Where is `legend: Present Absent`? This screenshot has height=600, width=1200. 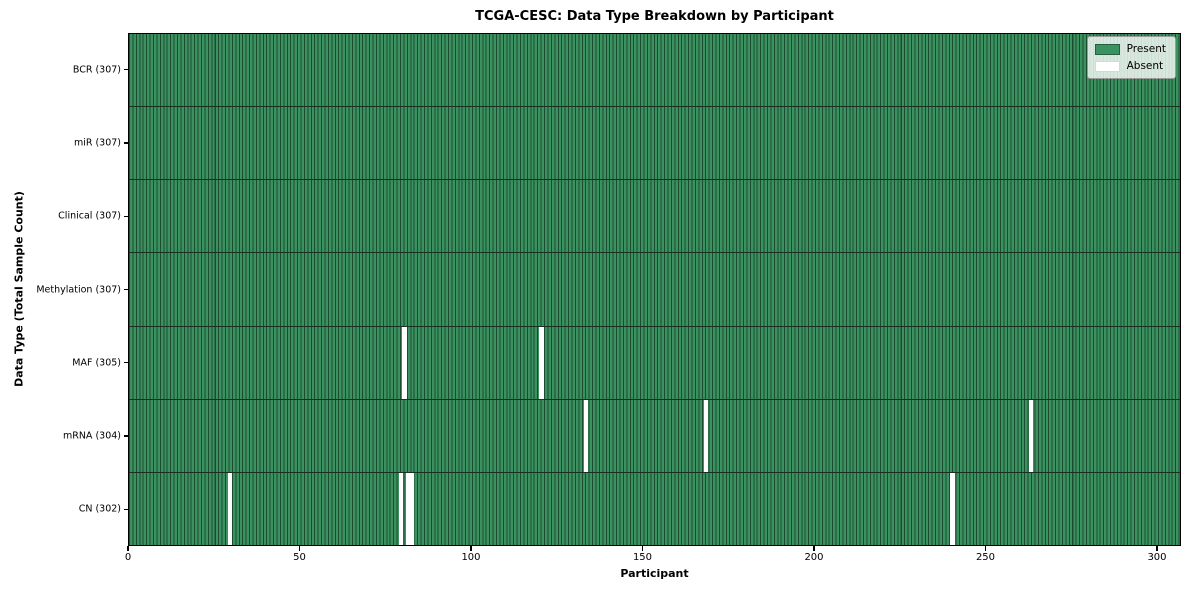 legend: Present Absent is located at coordinates (1131, 57).